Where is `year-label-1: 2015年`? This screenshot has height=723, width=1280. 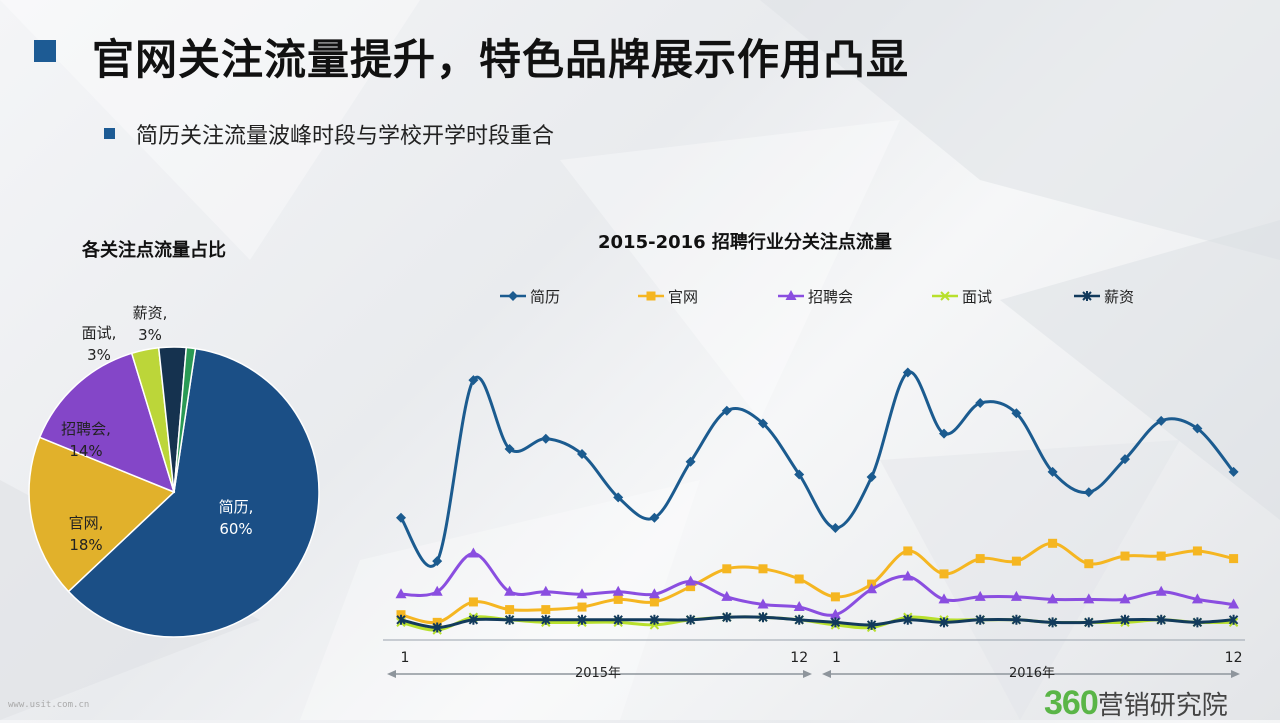
year-label-1: 2015年 is located at coordinates (598, 673).